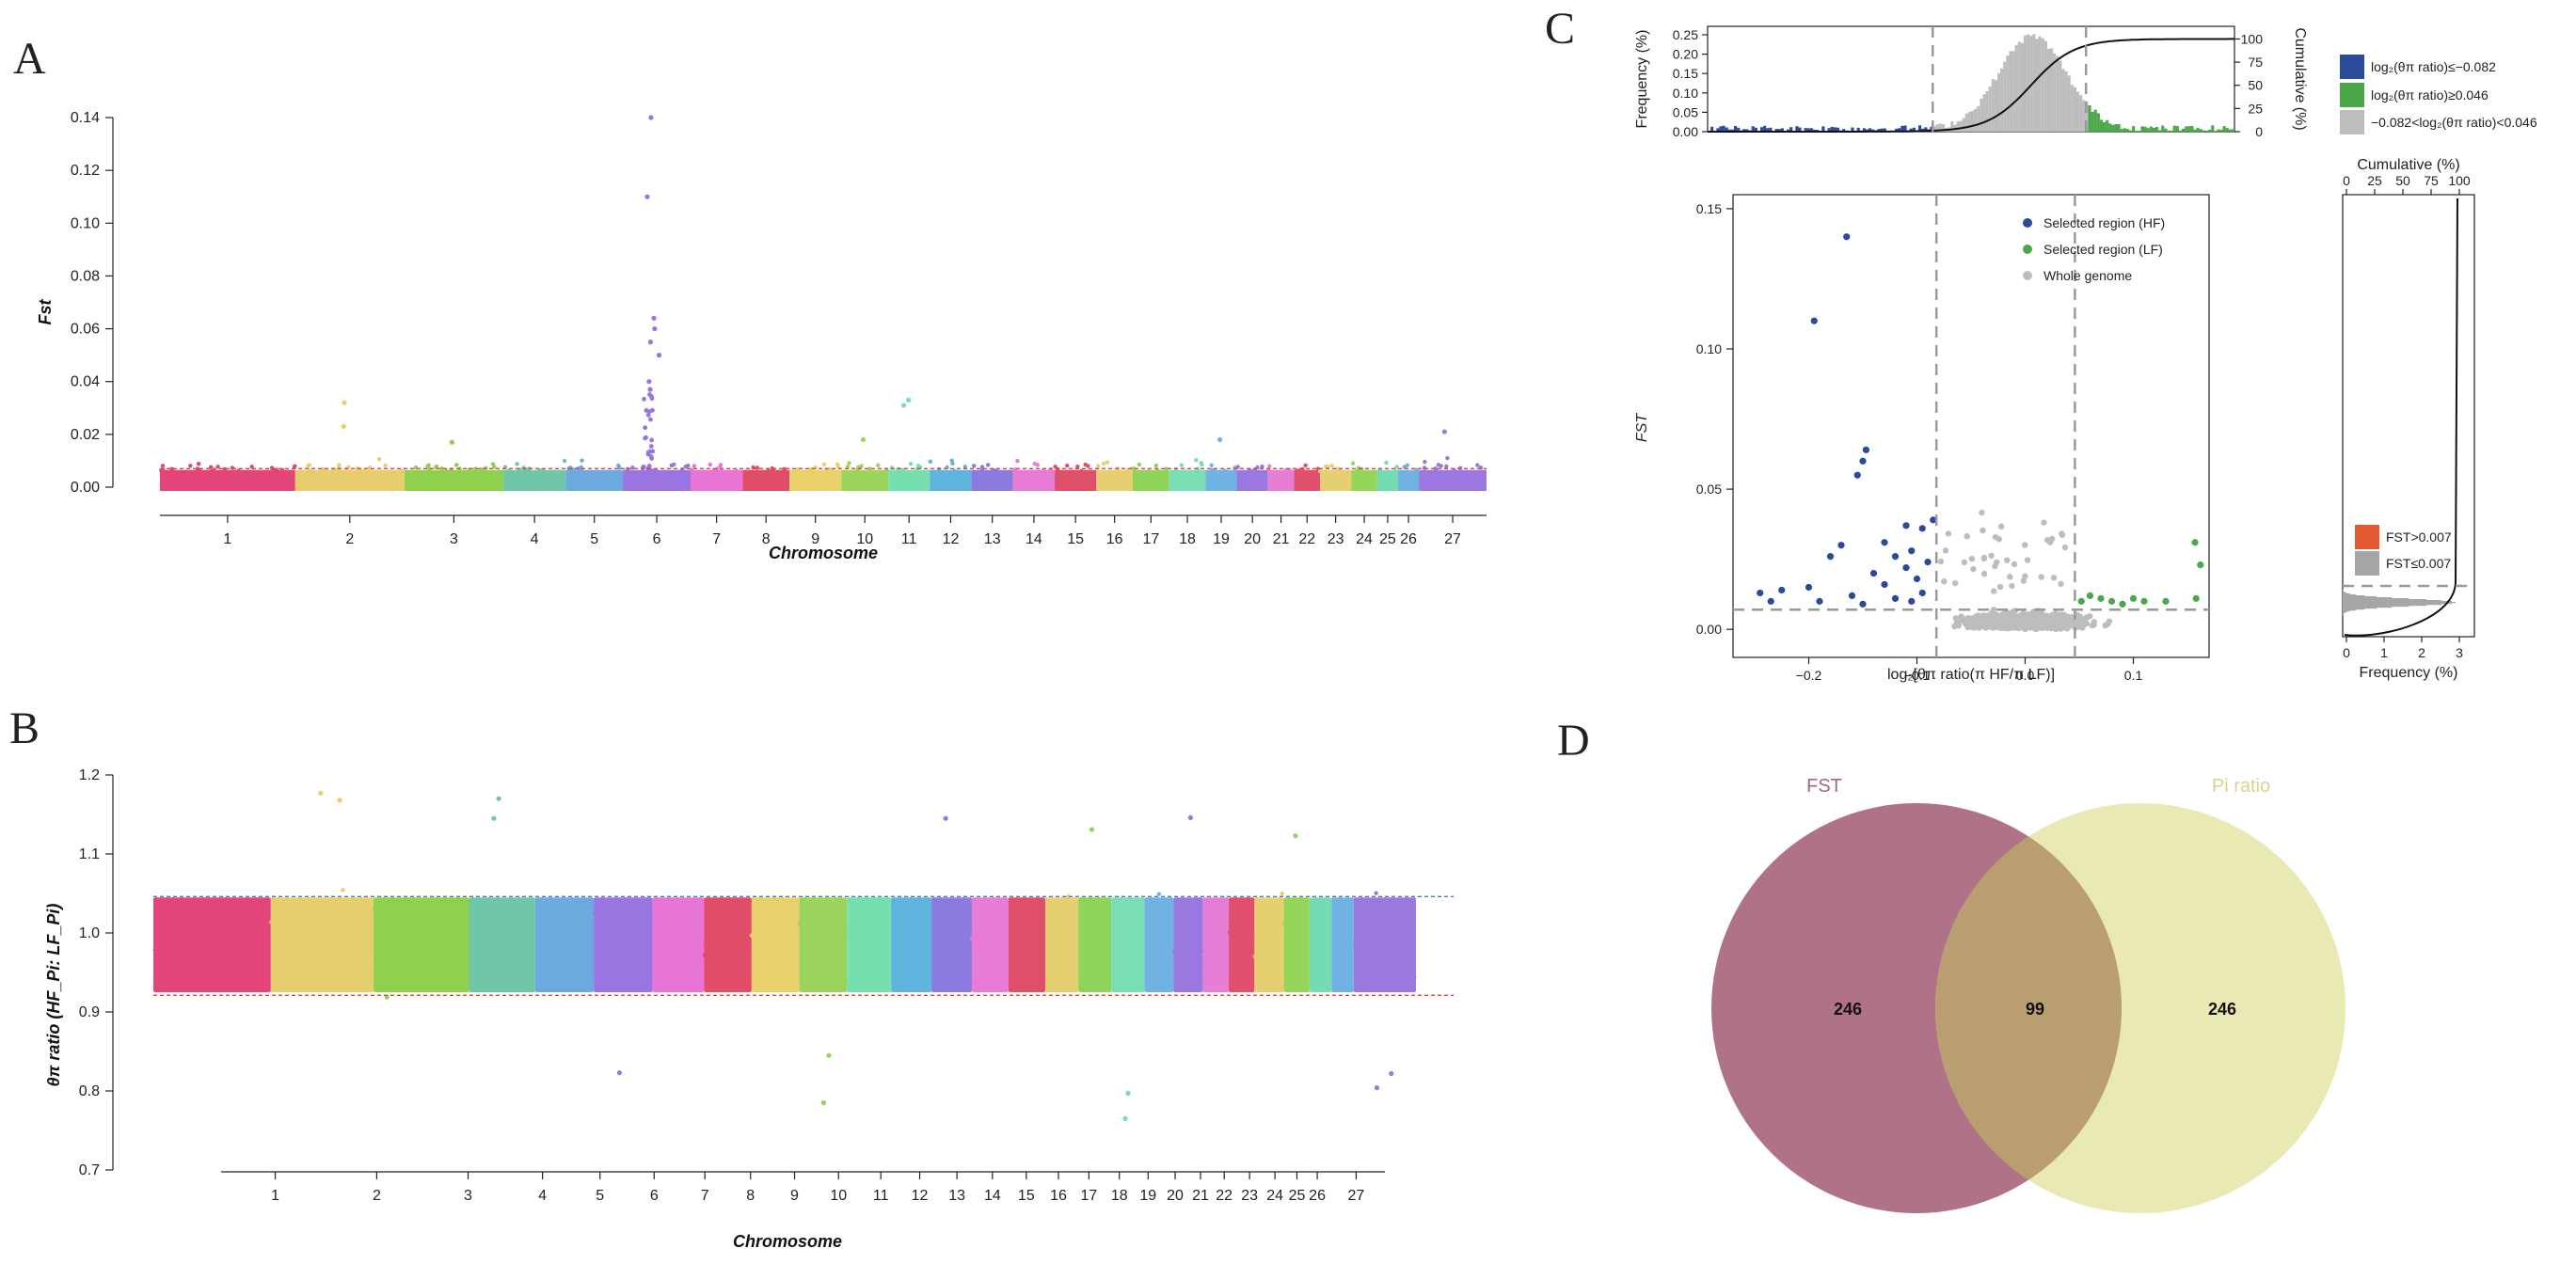 This screenshot has width=2576, height=1264. Describe the element at coordinates (993, 539) in the screenshot. I see `a-x-tick-label: 13` at that location.